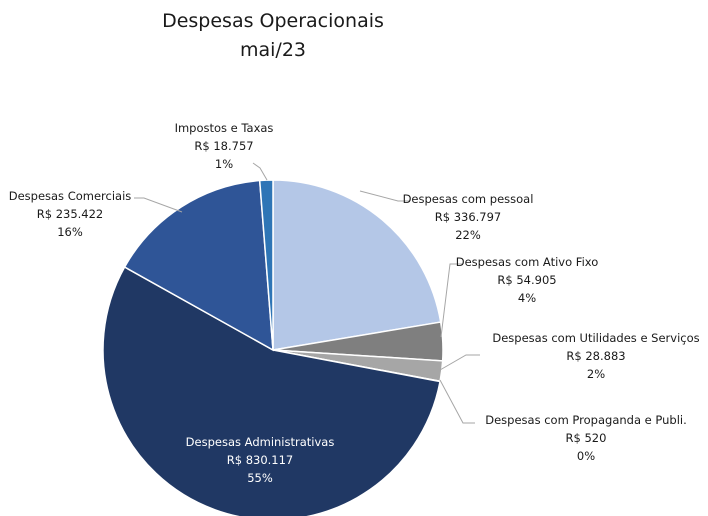 The image size is (708, 516). Describe the element at coordinates (468, 217) in the screenshot. I see `slice-label-value: R$ 336.797` at that location.